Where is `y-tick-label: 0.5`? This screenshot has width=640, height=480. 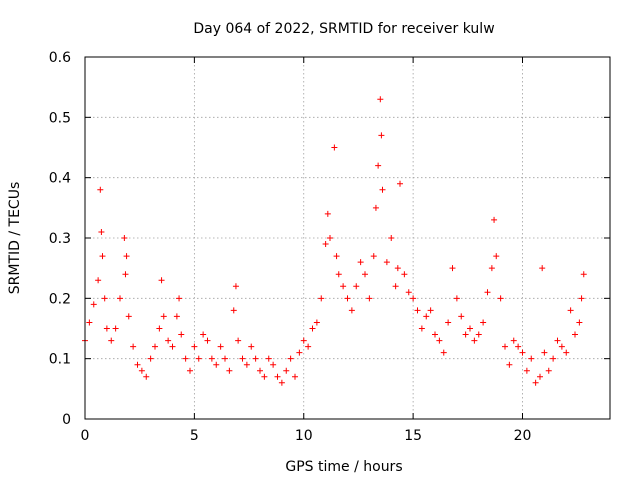 y-tick-label: 0.5 is located at coordinates (60, 118).